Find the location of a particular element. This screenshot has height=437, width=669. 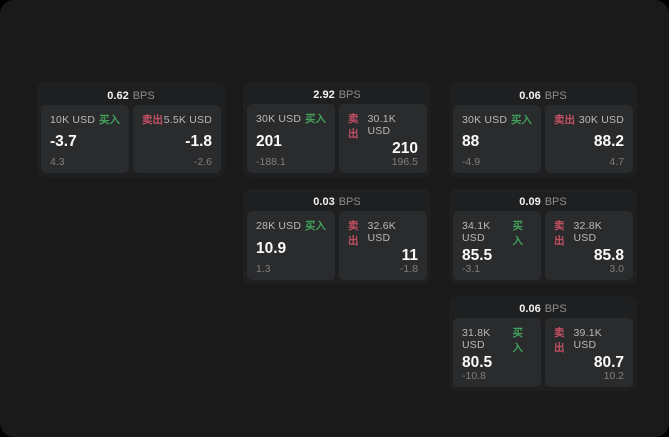

buy-price: 80.5 is located at coordinates (477, 362).